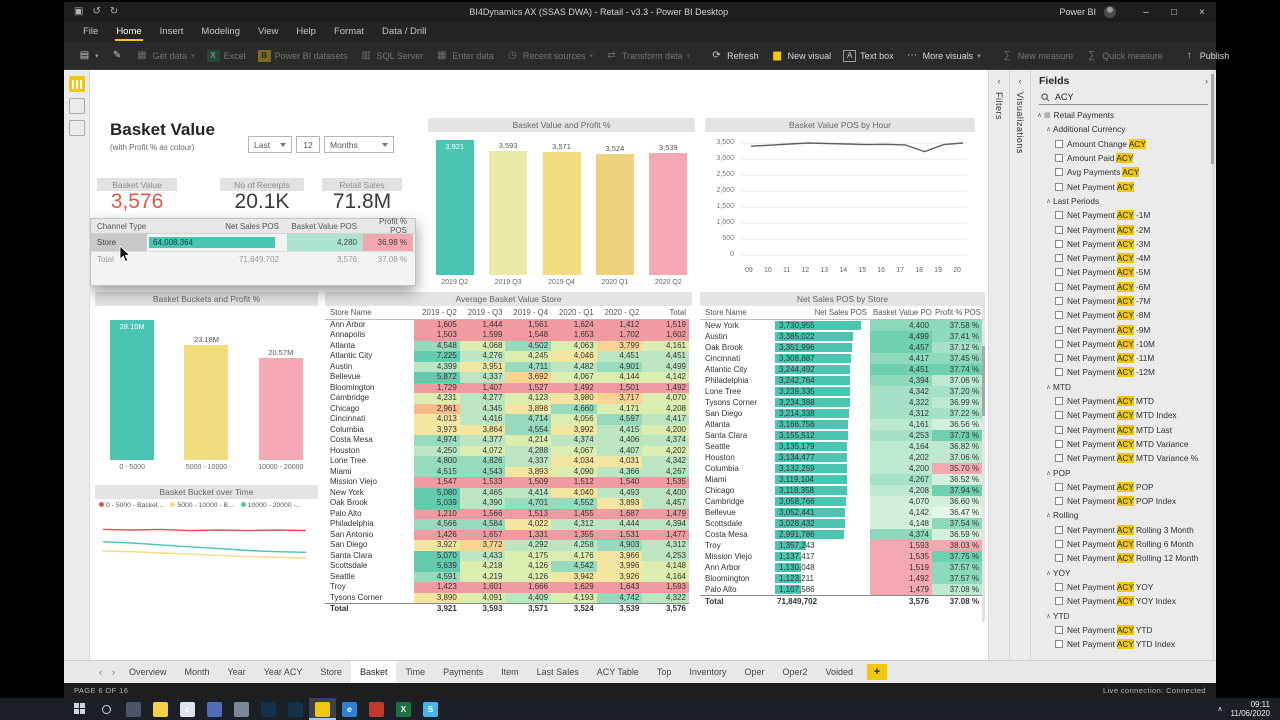 This screenshot has height=720, width=1280. Describe the element at coordinates (1220, 709) in the screenshot. I see `tray-chevron-icon: ∧` at that location.